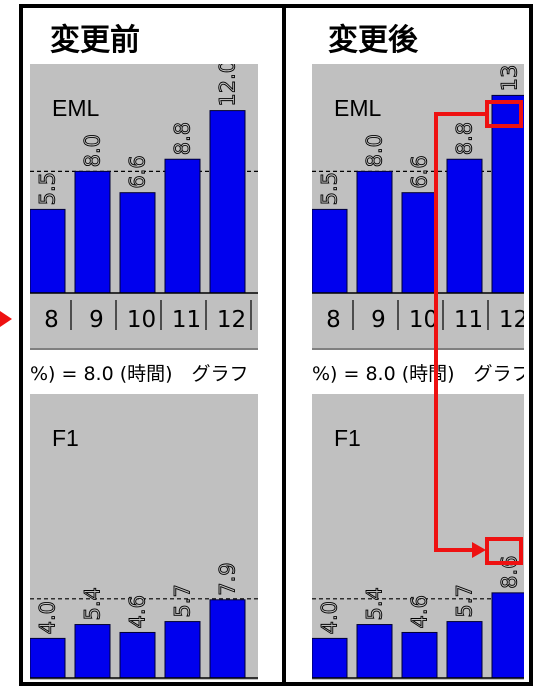  I want to click on after-status-row-background, so click(418, 372).